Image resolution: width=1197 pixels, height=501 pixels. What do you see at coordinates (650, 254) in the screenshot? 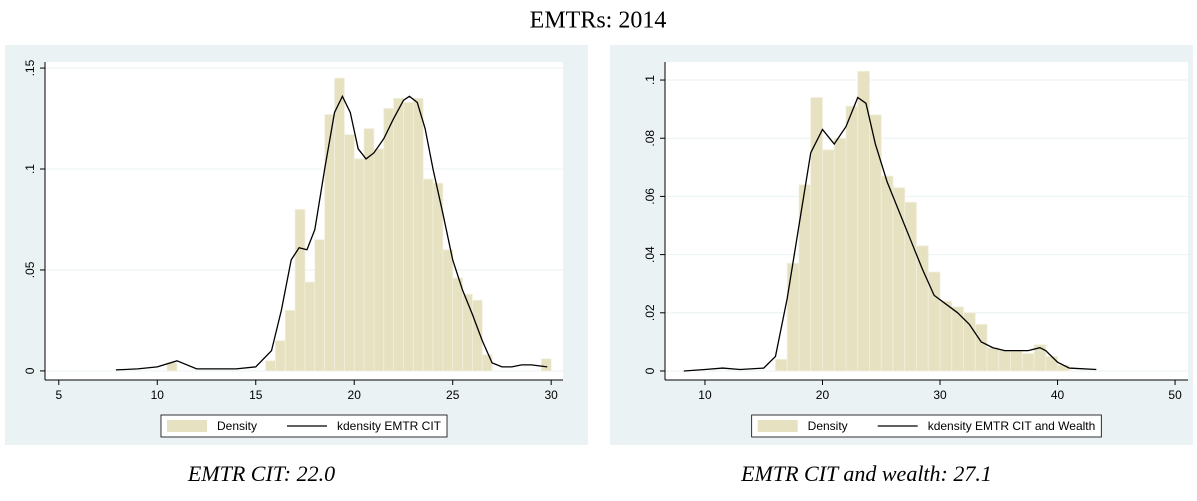
I see `y-tick-label: .04` at bounding box center [650, 254].